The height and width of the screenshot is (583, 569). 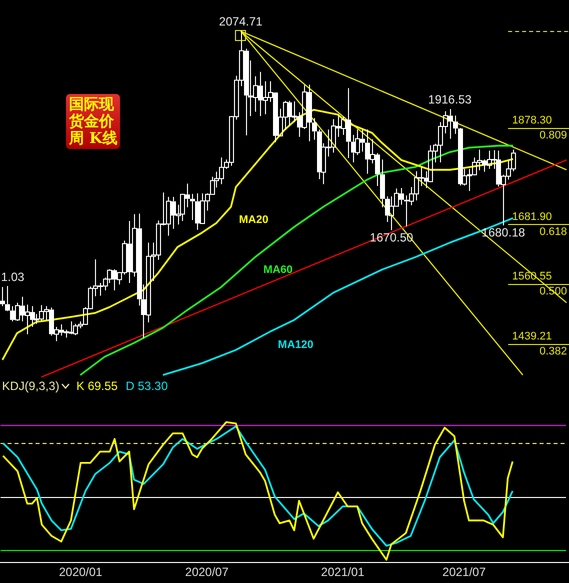 What do you see at coordinates (253, 220) in the screenshot?
I see `series-label: MA20` at bounding box center [253, 220].